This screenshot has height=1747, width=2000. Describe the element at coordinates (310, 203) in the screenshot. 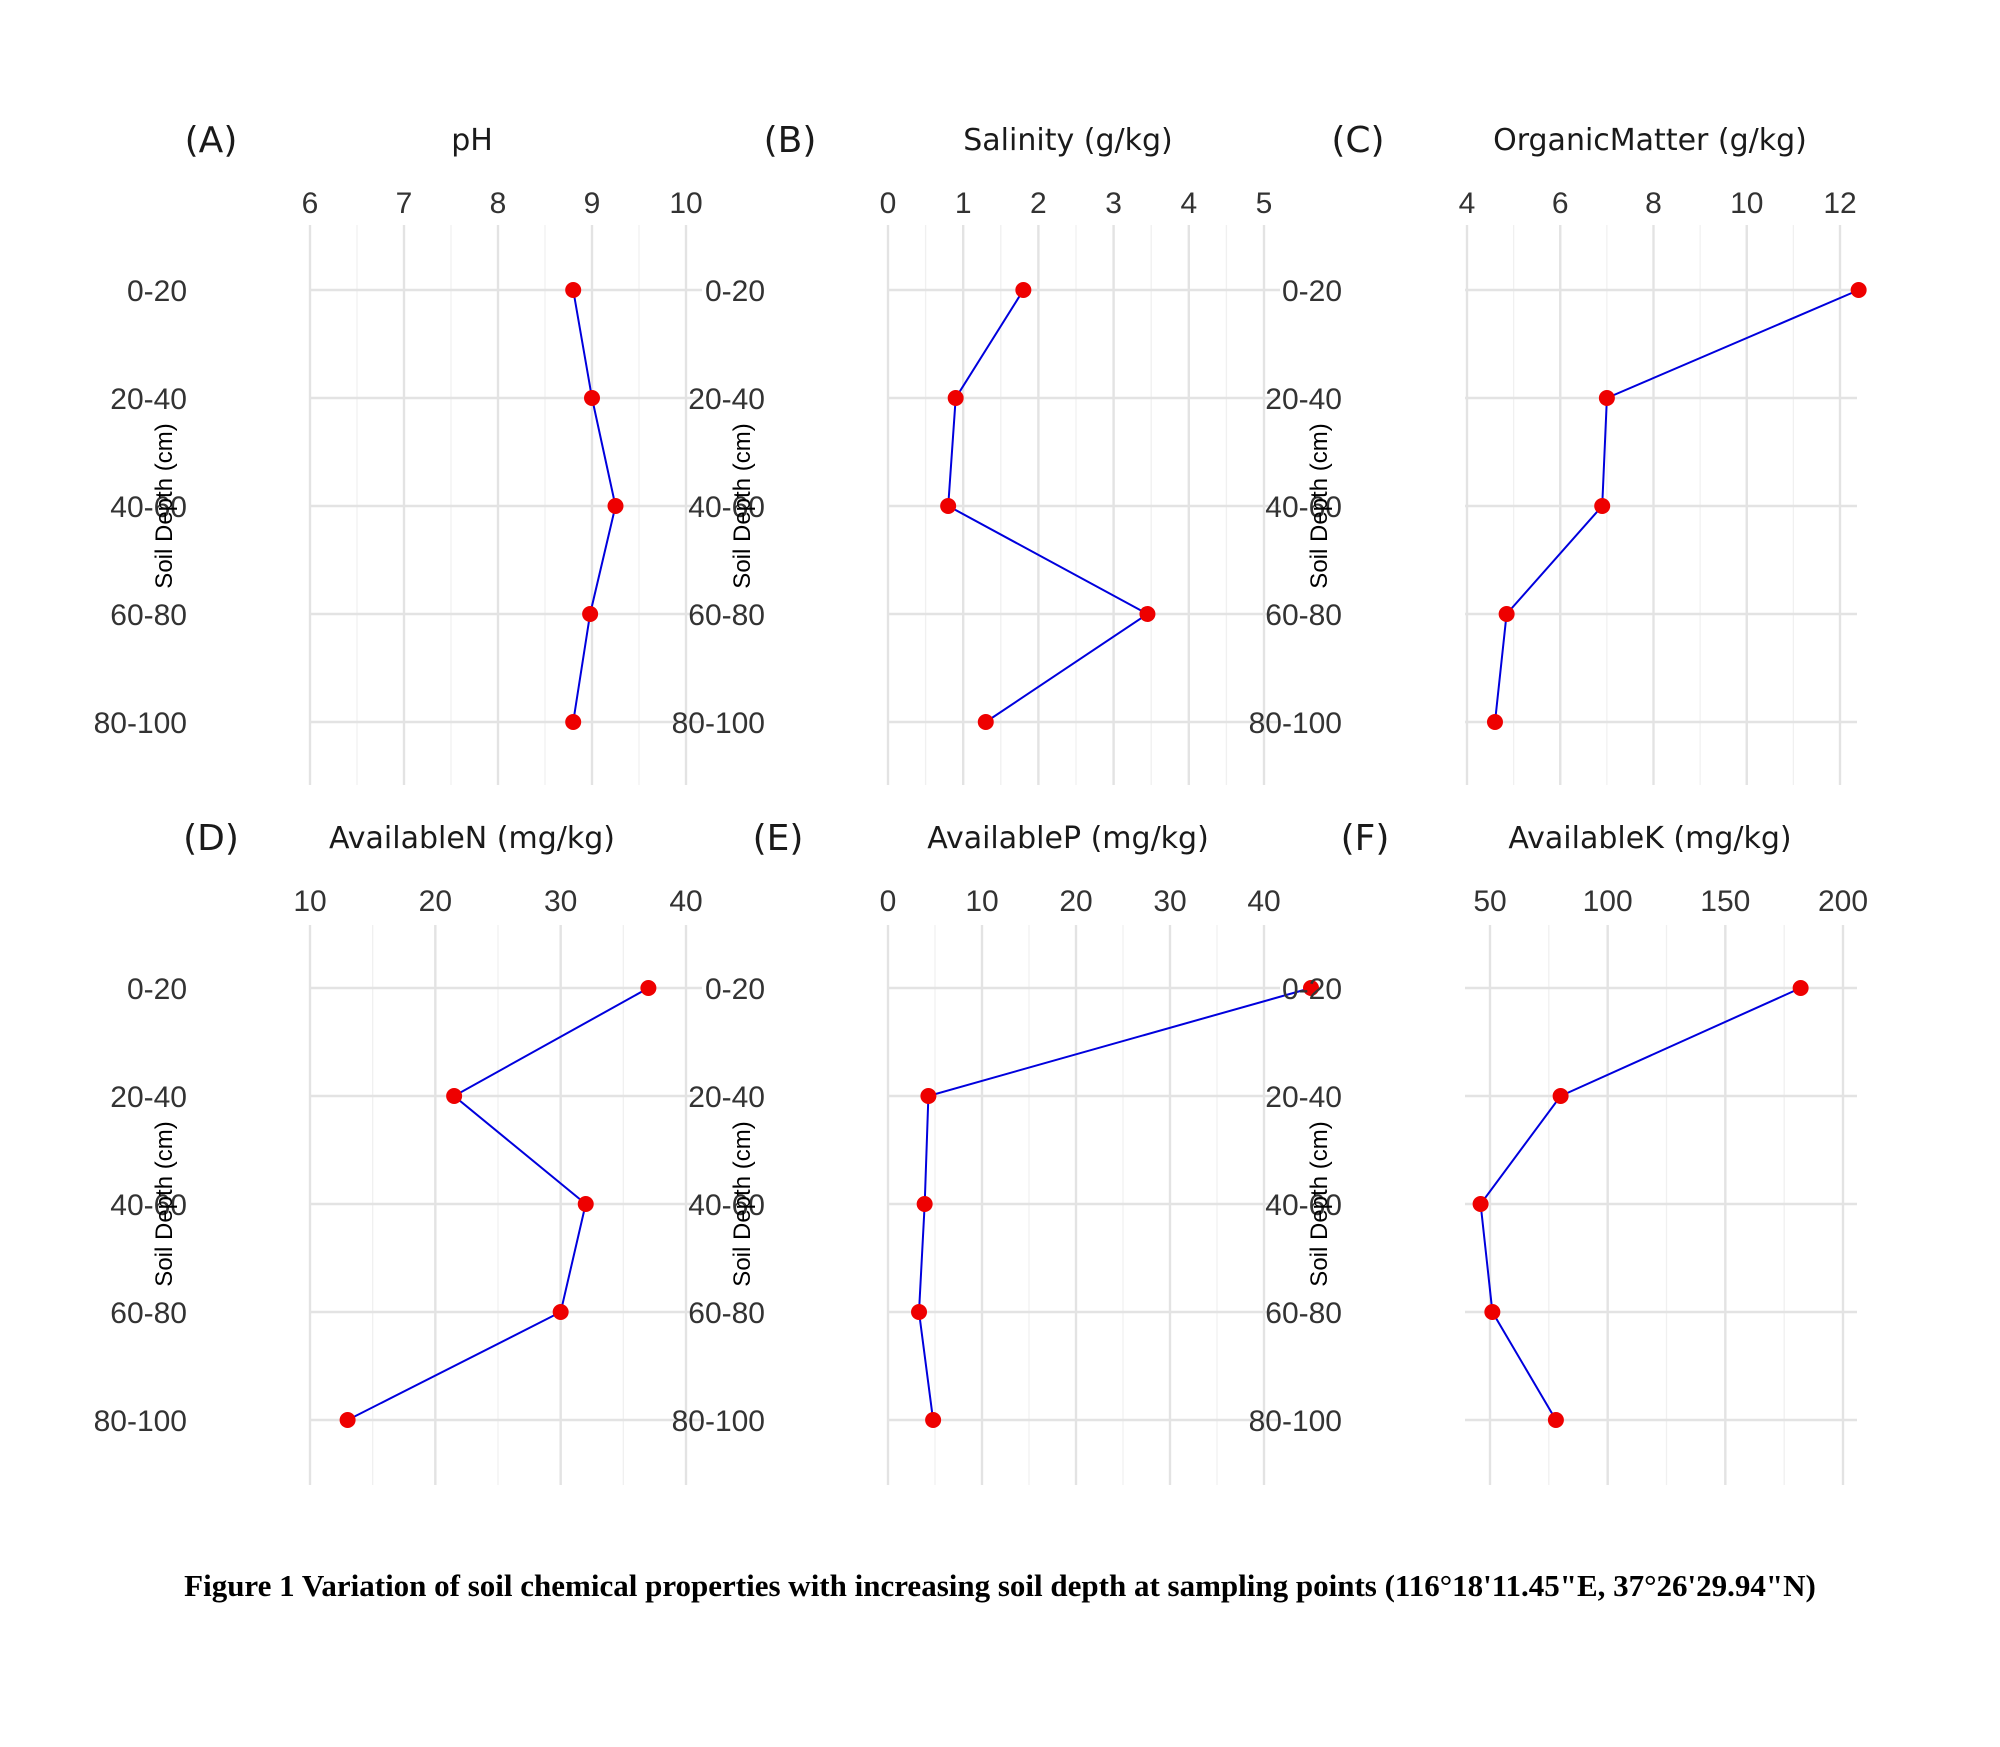

I see `x-tick-label: 6` at that location.